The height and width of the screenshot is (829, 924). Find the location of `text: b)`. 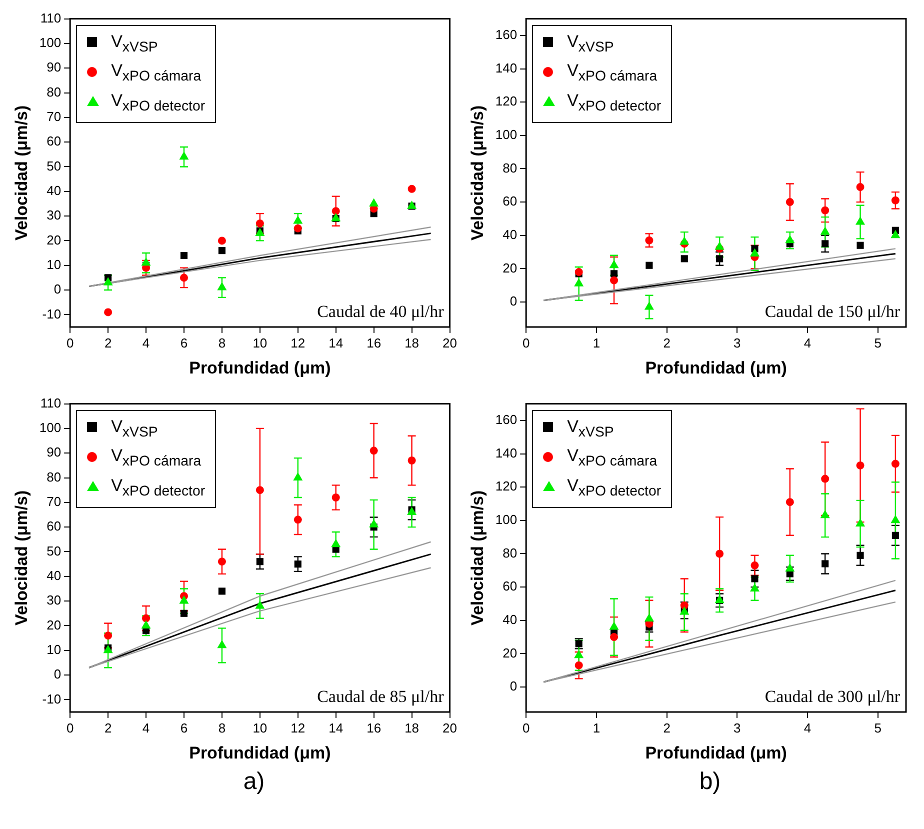

text: b) is located at coordinates (710, 782).